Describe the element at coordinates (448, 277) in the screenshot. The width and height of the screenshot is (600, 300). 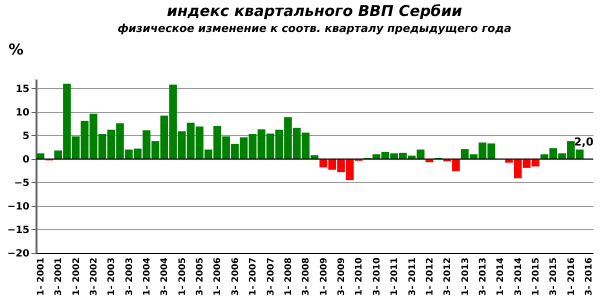
I see `x-tick-label: 3- 2012` at that location.